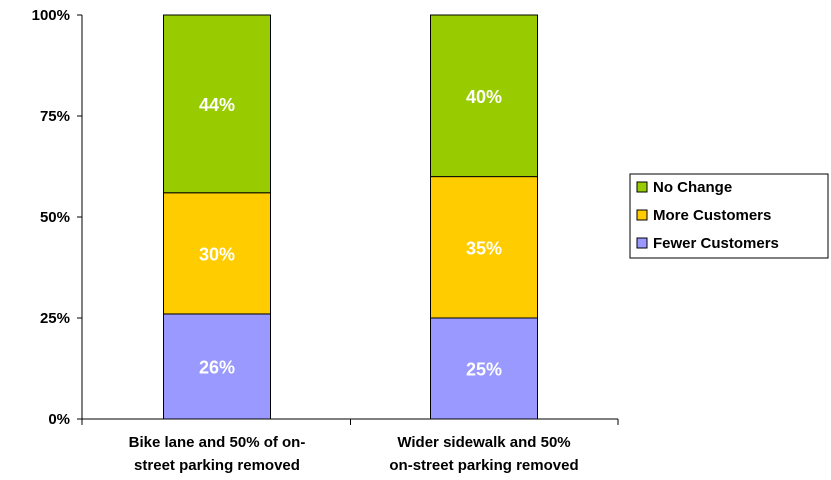 Image resolution: width=831 pixels, height=480 pixels. I want to click on legend-label: More Customers, so click(712, 215).